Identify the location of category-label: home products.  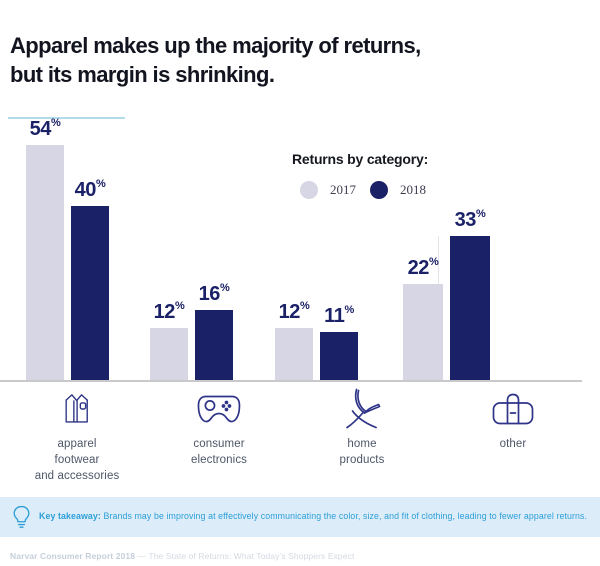
(362, 452).